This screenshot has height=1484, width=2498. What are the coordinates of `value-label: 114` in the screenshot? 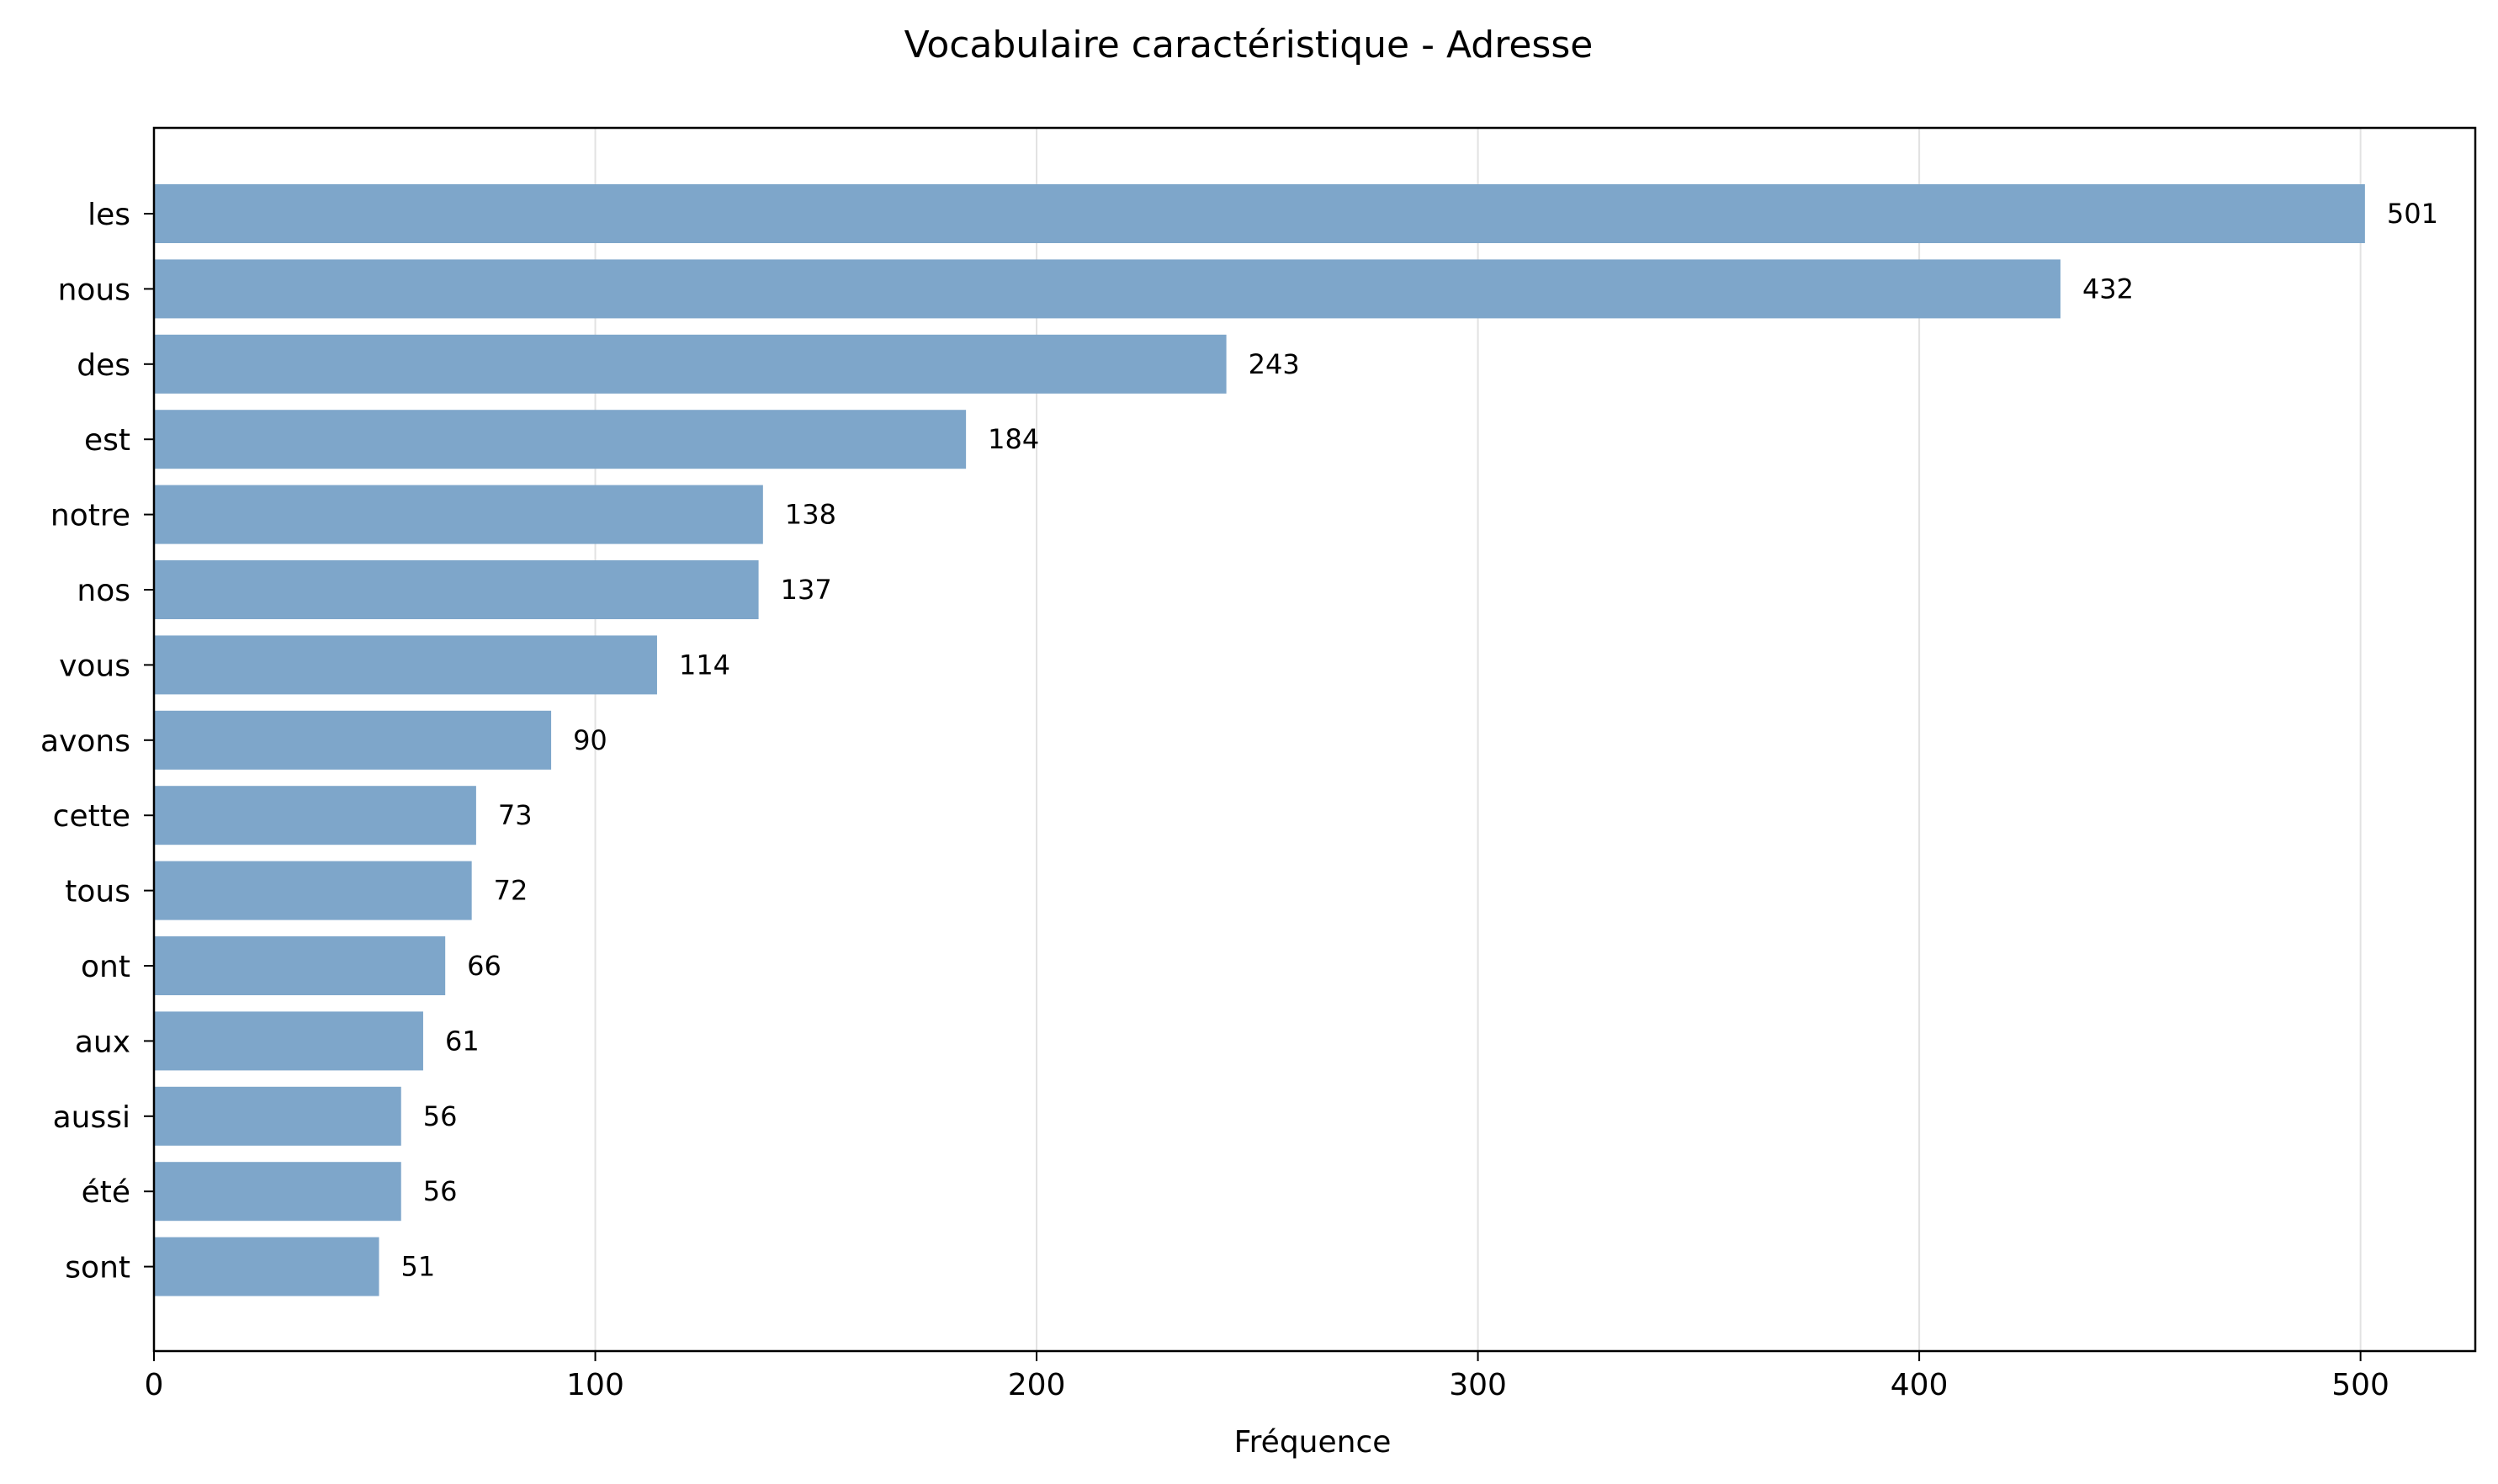 It's located at (704, 665).